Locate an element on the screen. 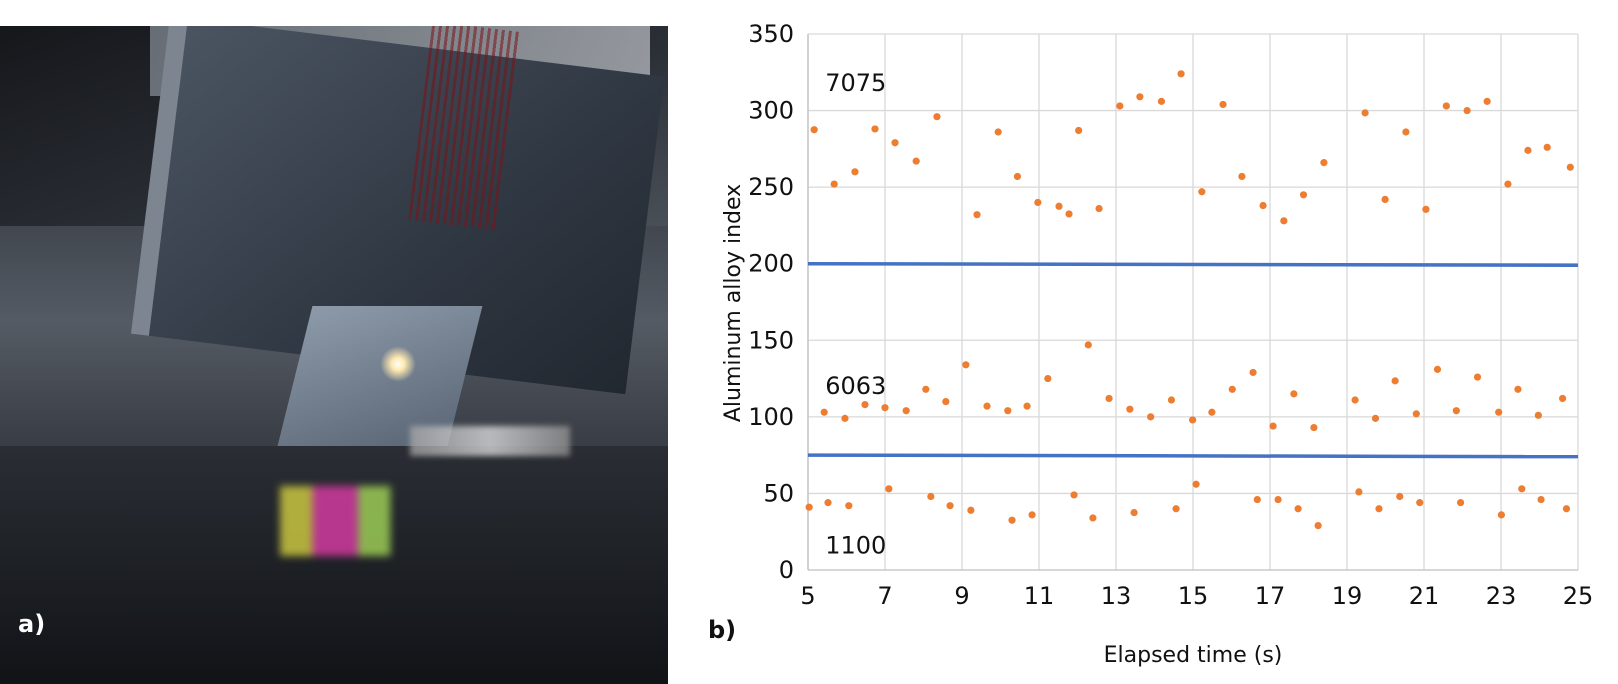  x-tick-label: 17 is located at coordinates (1270, 596).